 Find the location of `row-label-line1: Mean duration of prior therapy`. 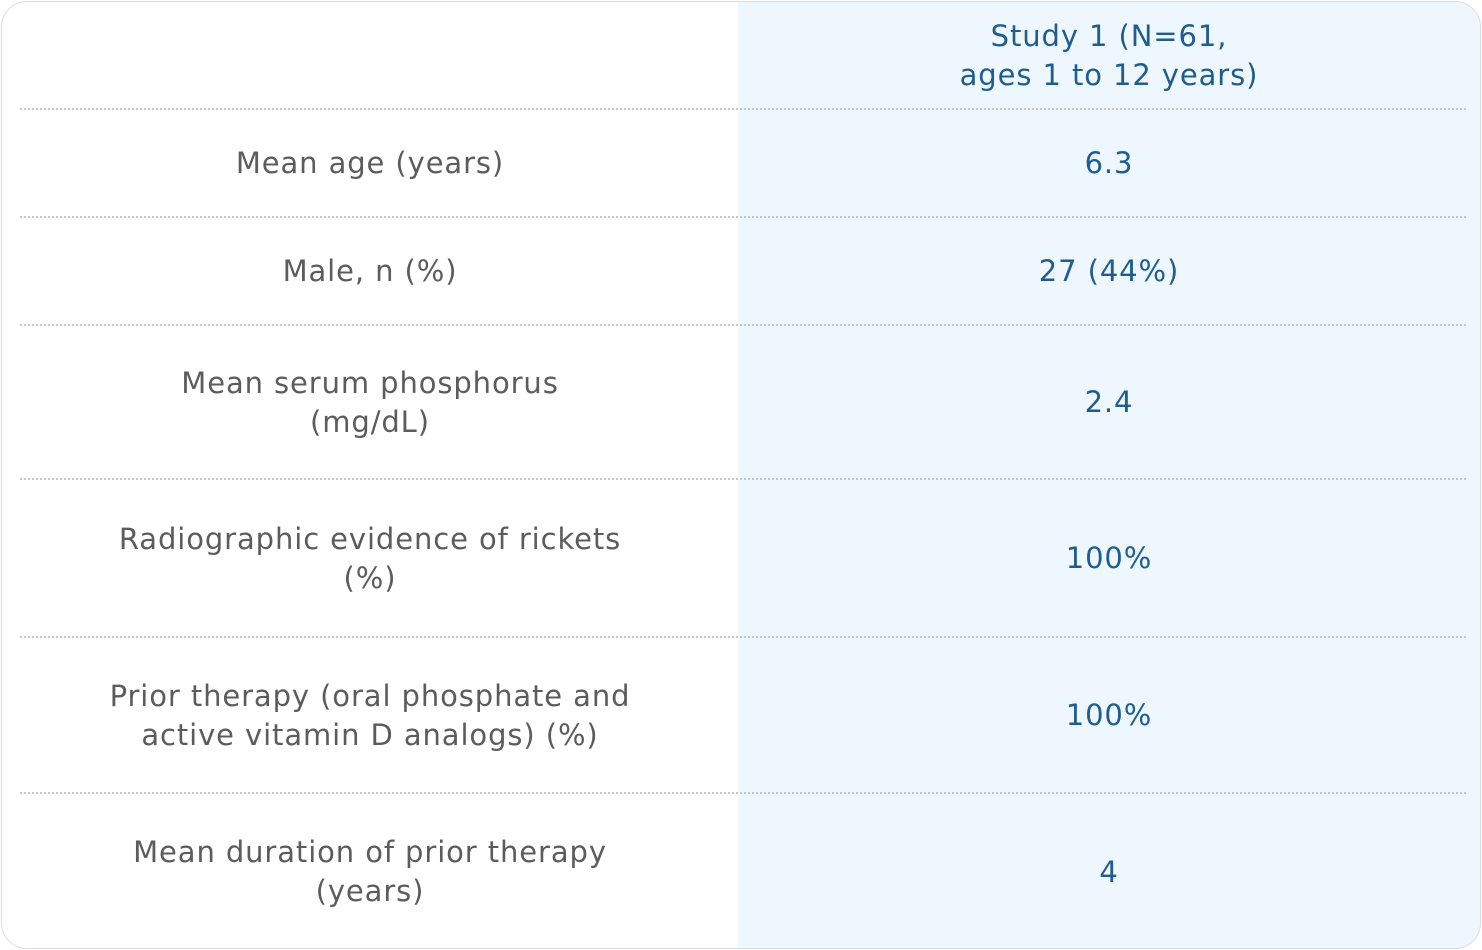

row-label-line1: Mean duration of prior therapy is located at coordinates (370, 852).